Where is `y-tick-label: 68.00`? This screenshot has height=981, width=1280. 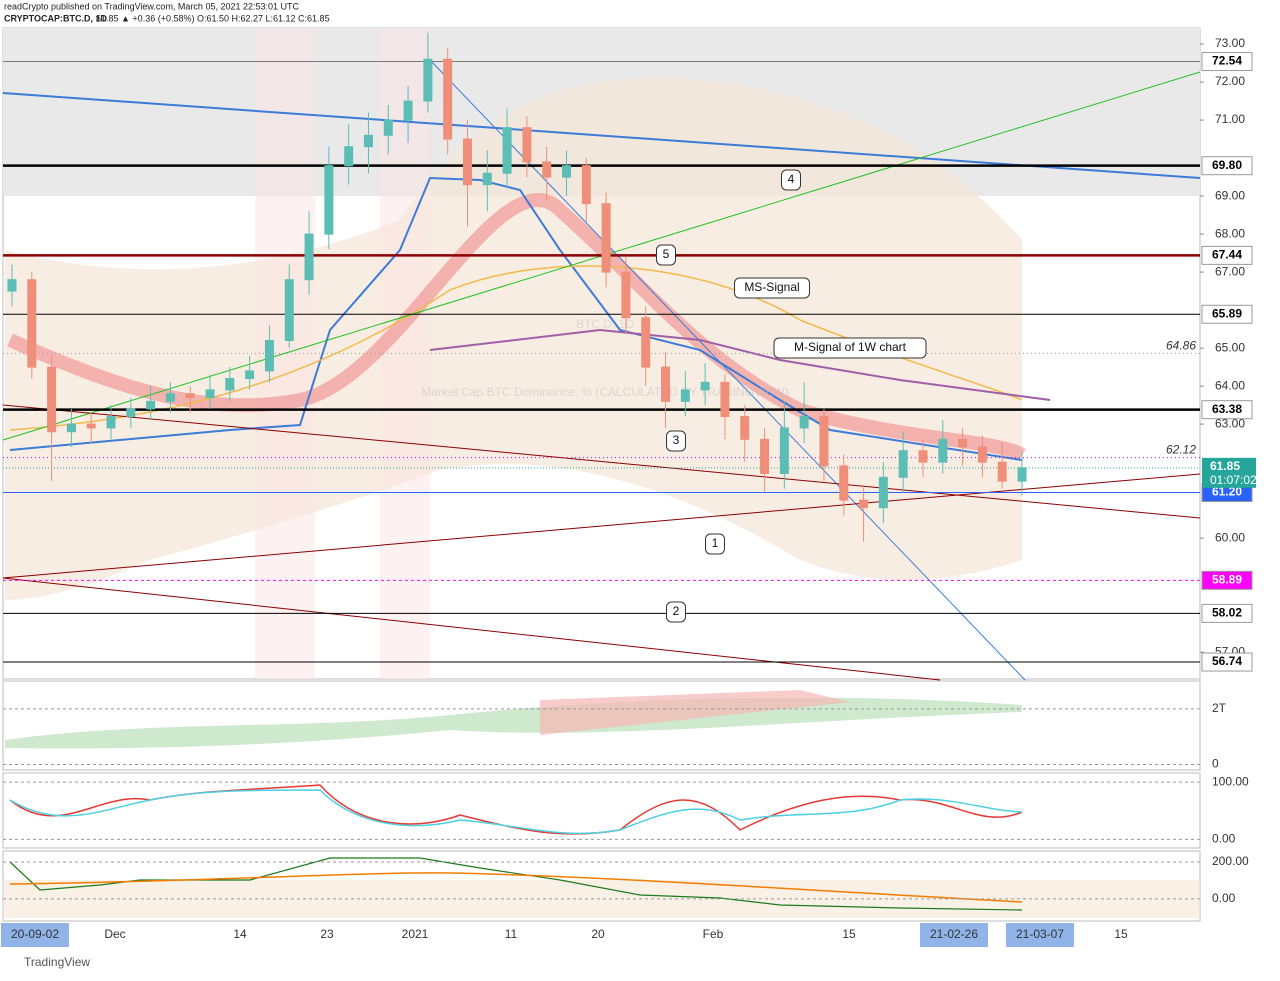
y-tick-label: 68.00 is located at coordinates (1230, 233).